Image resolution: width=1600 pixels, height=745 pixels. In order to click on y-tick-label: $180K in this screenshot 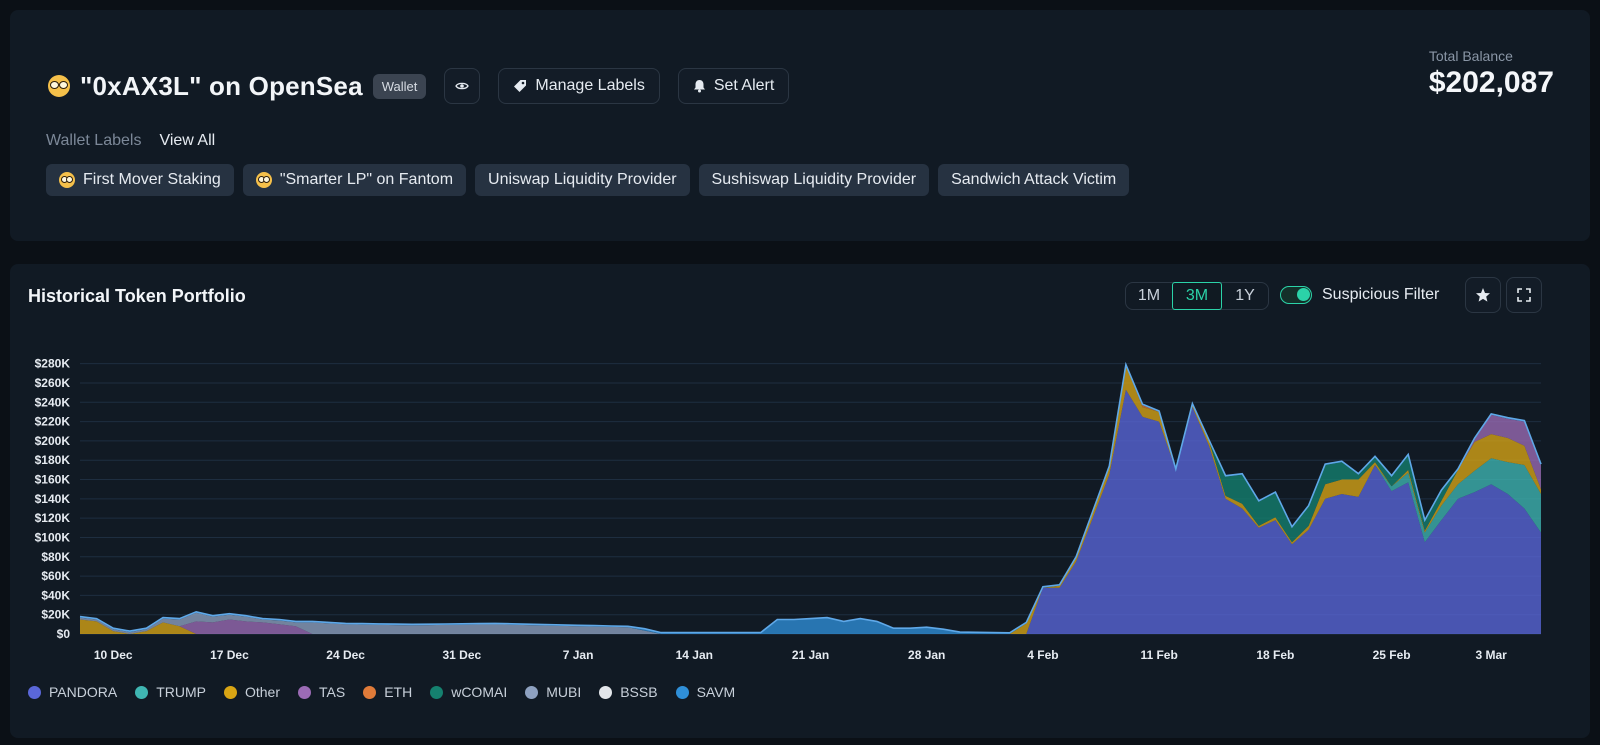, I will do `click(53, 460)`.